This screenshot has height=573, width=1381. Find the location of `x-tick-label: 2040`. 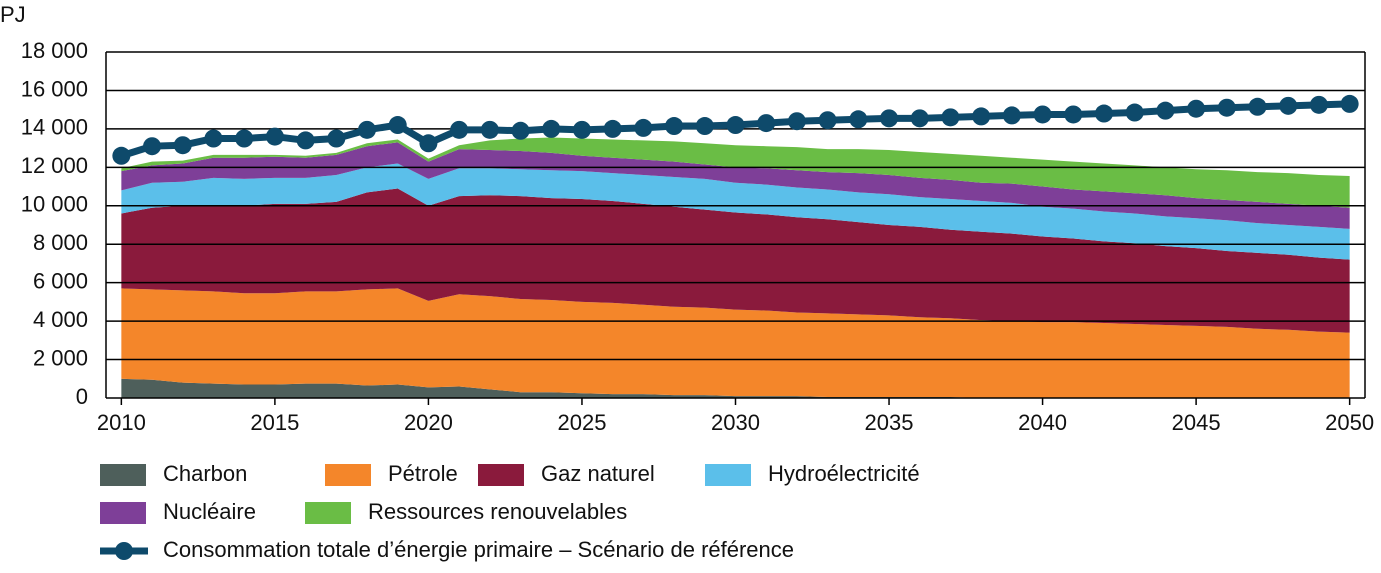

x-tick-label: 2040 is located at coordinates (1042, 422).